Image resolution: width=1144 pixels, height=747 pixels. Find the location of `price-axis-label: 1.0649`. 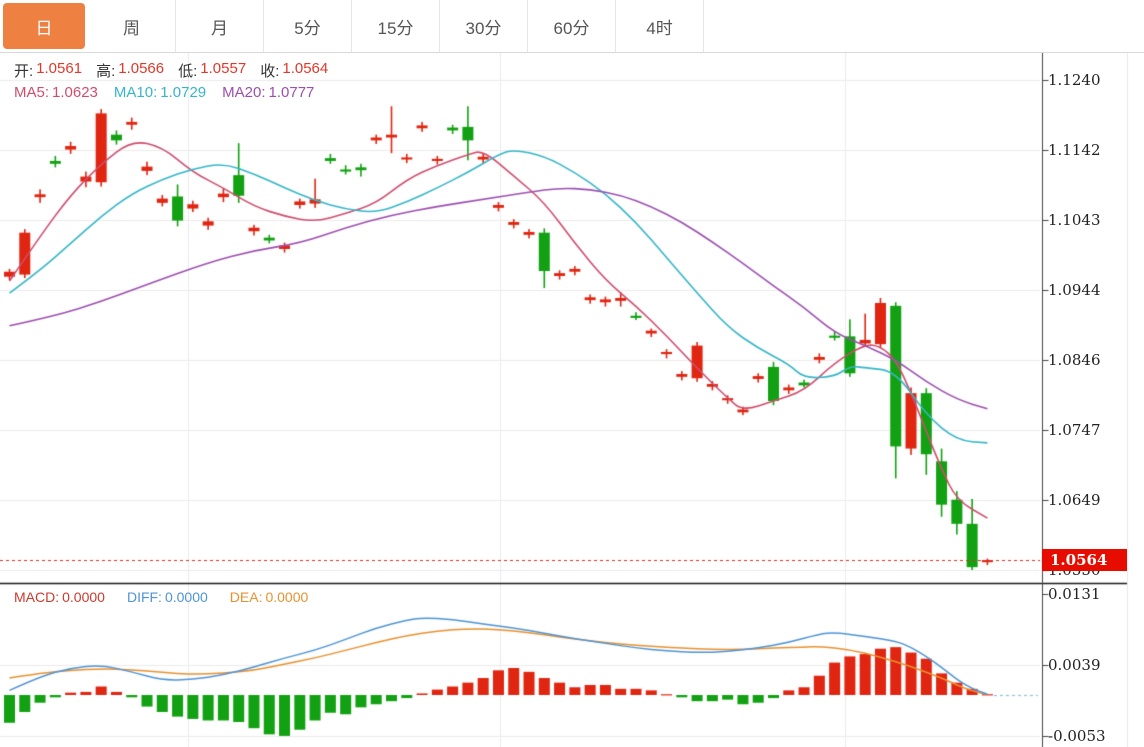

price-axis-label: 1.0649 is located at coordinates (1074, 500).